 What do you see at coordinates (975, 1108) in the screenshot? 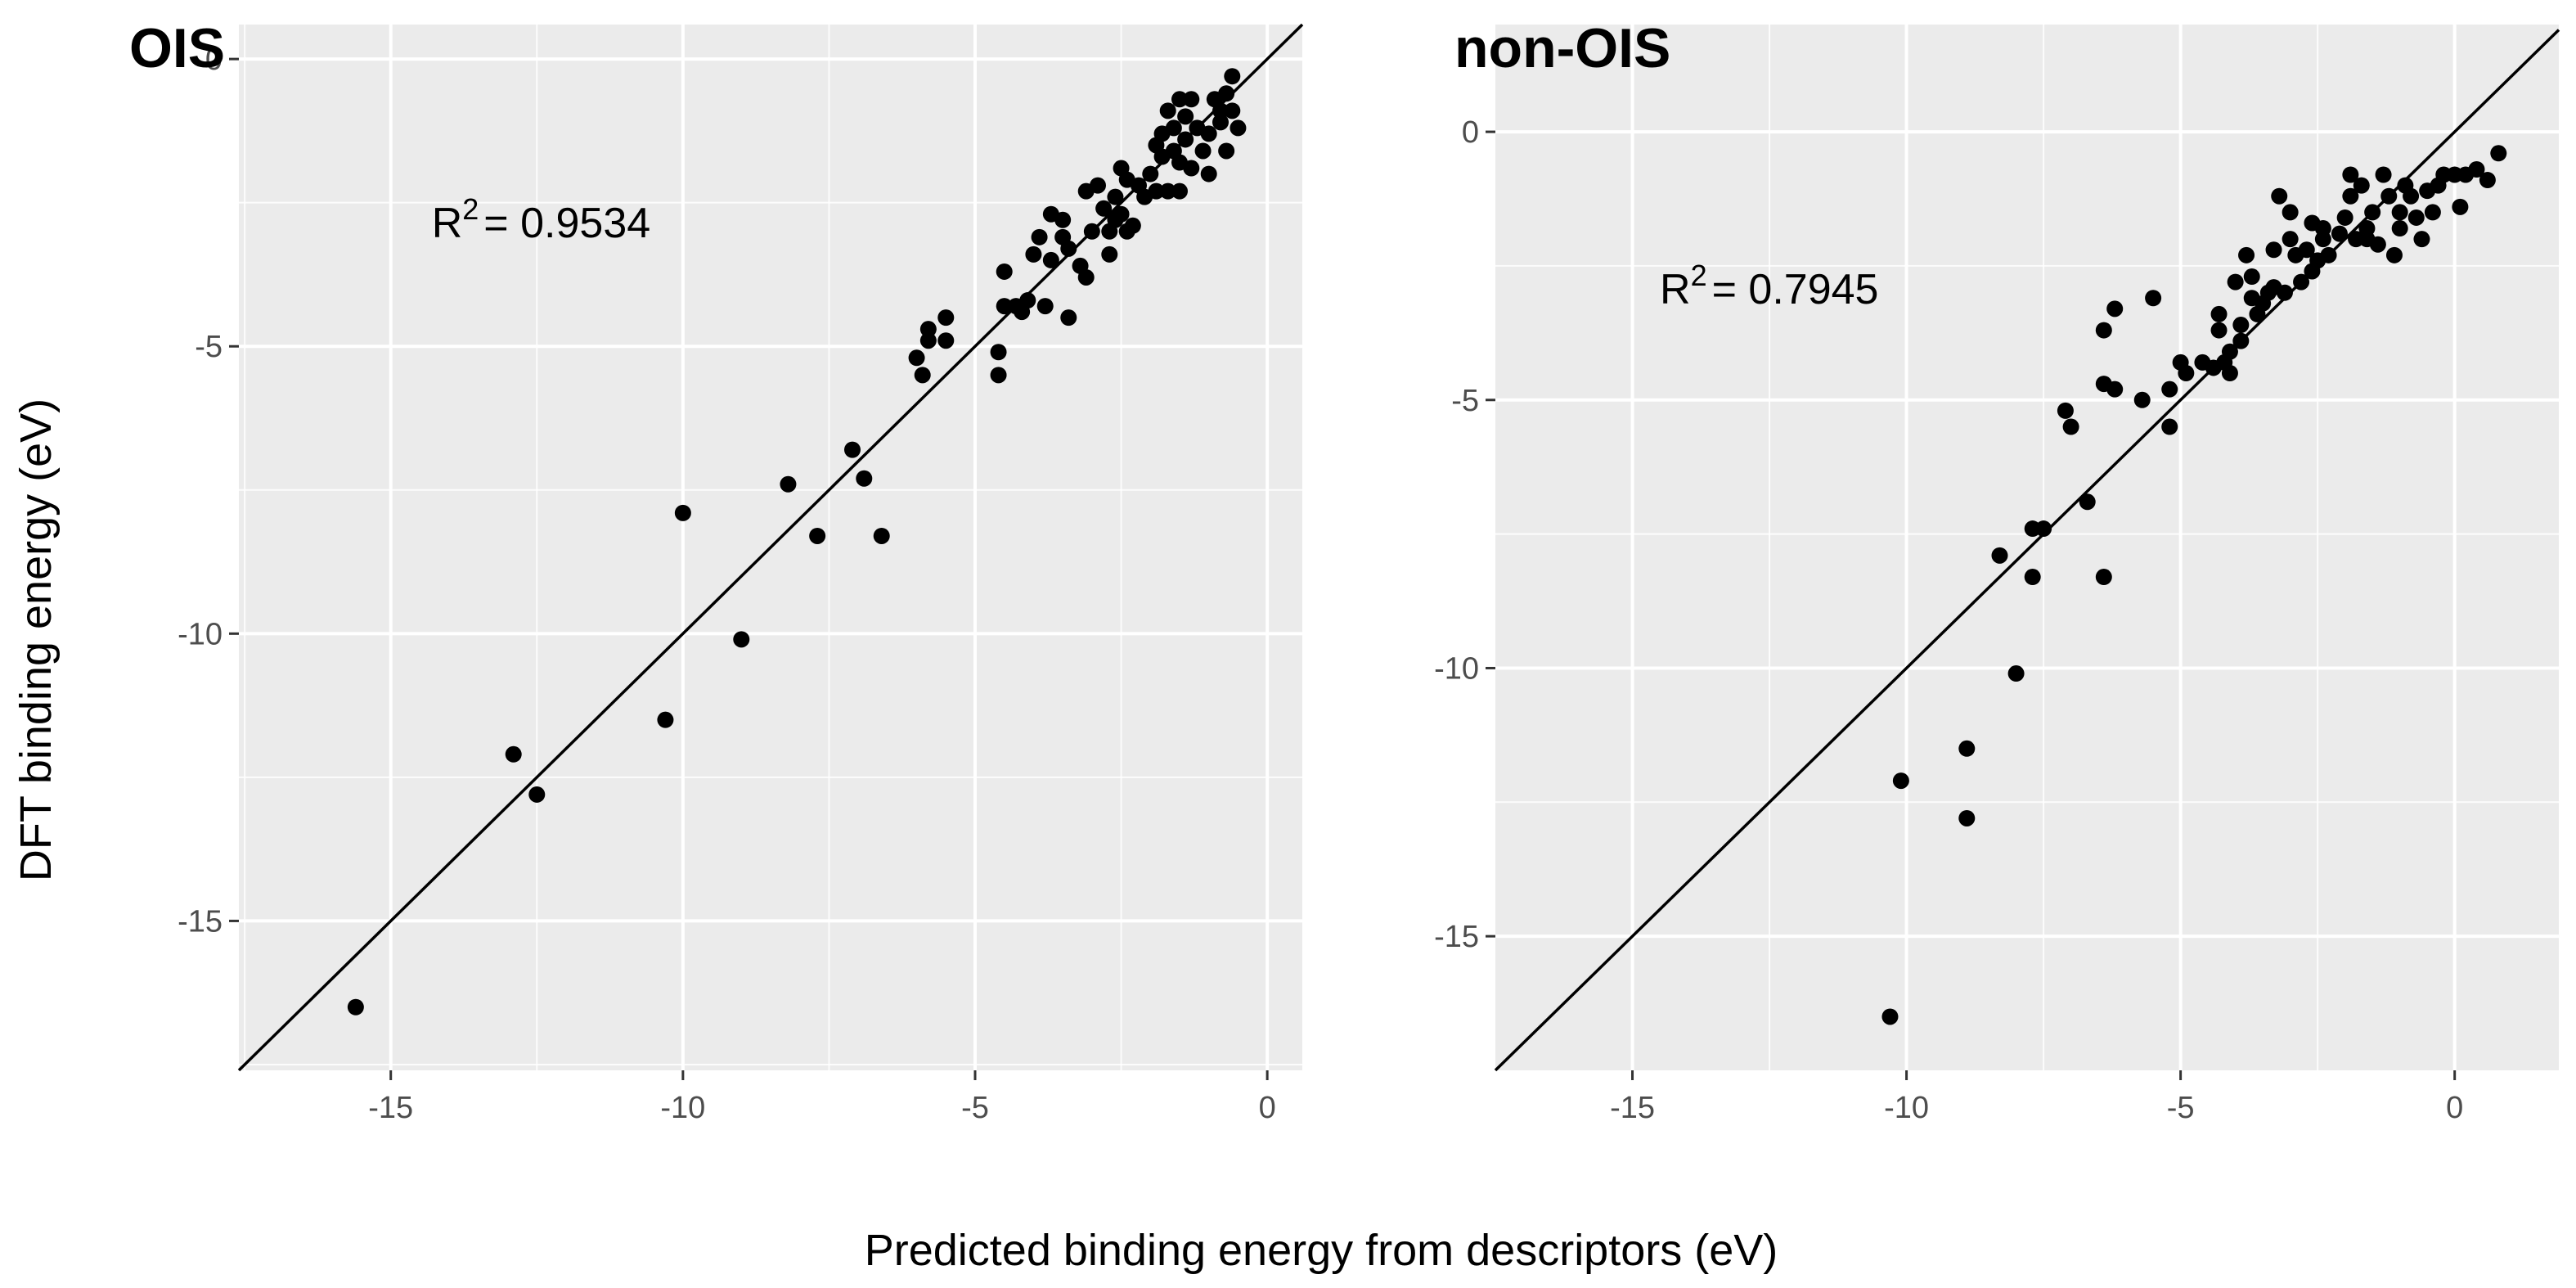
I see `ois-x-tick-label: -5` at bounding box center [975, 1108].